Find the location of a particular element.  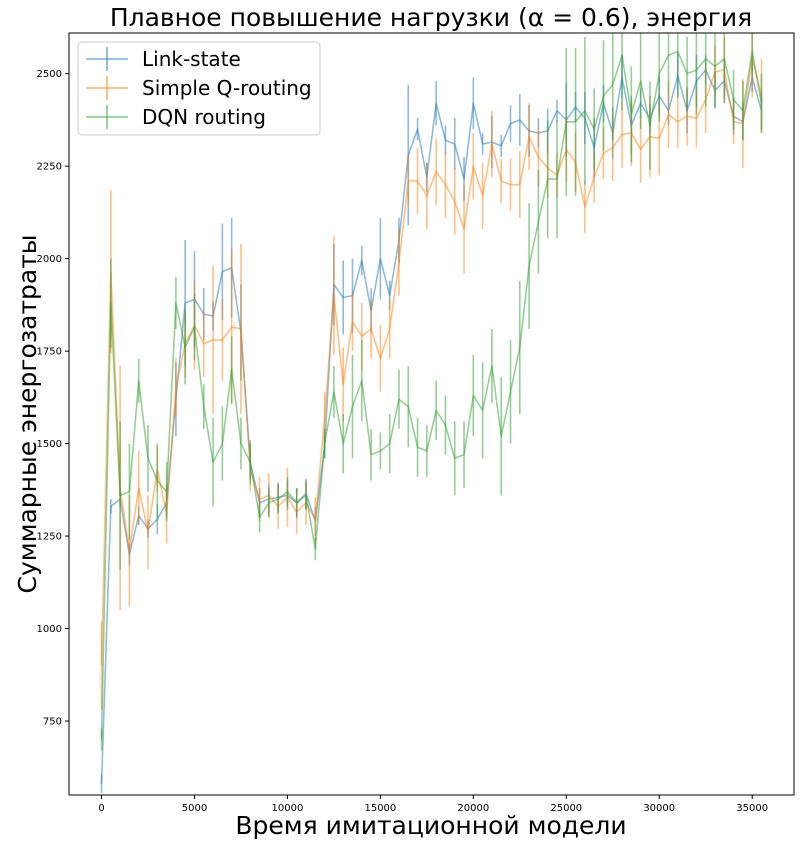

y-tick-label: 1250 is located at coordinates (49, 537).